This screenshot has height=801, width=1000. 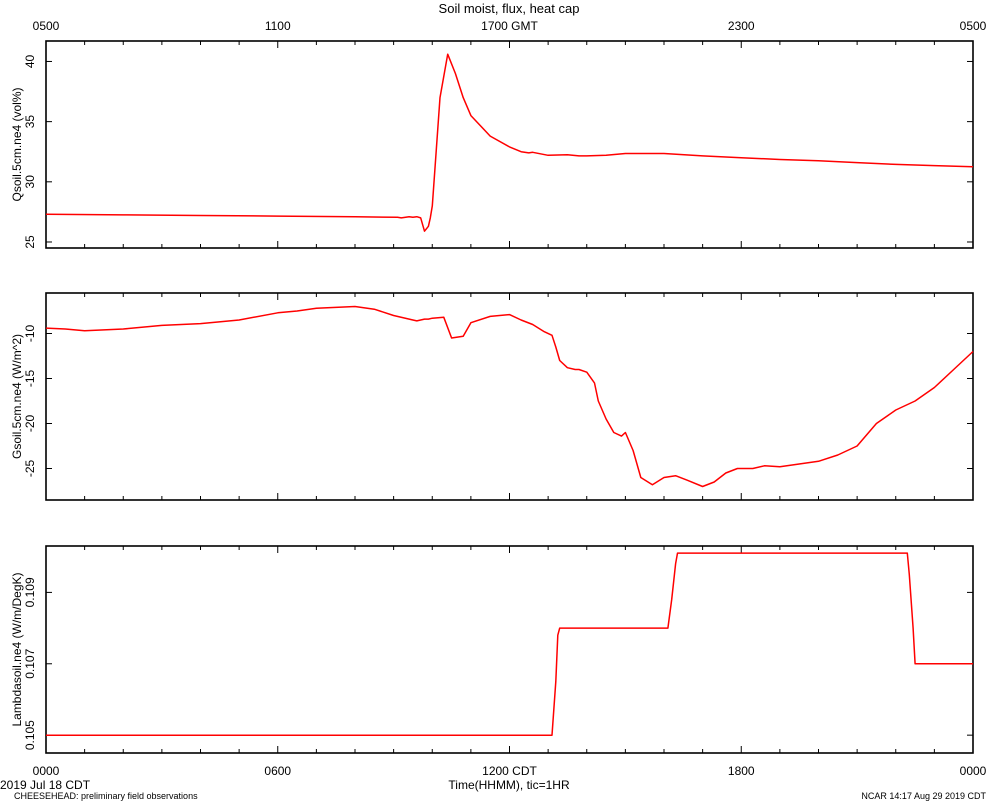 I want to click on y-tick-label: 0.105, so click(x=30, y=735).